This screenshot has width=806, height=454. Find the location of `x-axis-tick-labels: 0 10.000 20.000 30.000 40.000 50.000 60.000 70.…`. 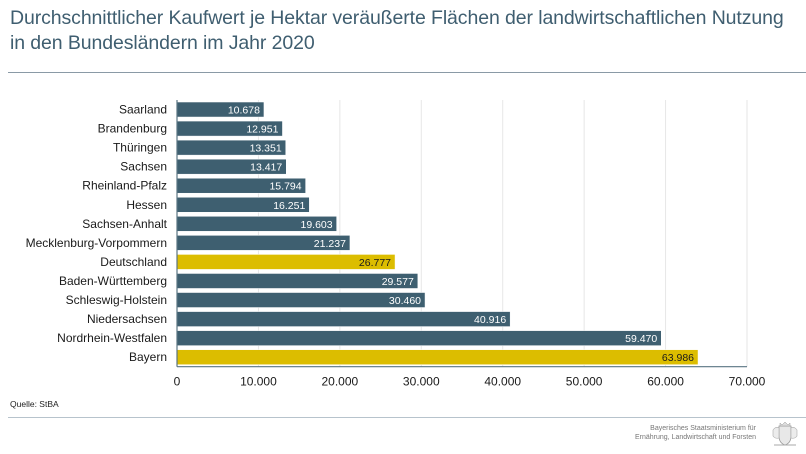

x-axis-tick-labels: 0 10.000 20.000 30.000 40.000 50.000 60.000 70.… is located at coordinates (470, 382).